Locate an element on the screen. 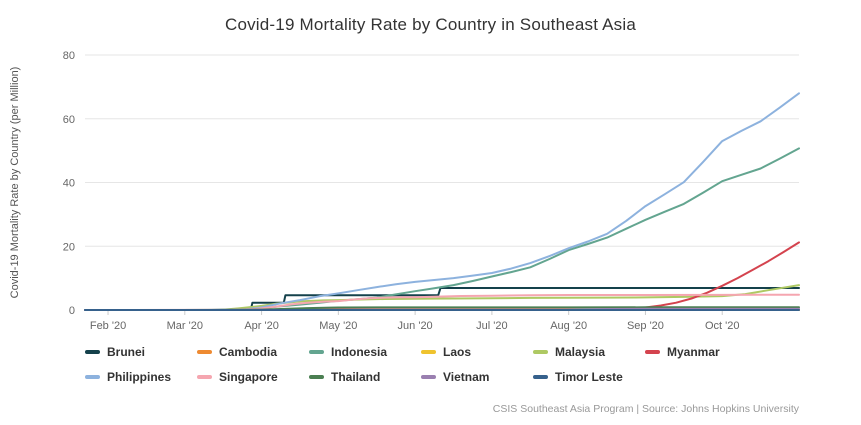  y-tick-label: 0 is located at coordinates (72, 311).